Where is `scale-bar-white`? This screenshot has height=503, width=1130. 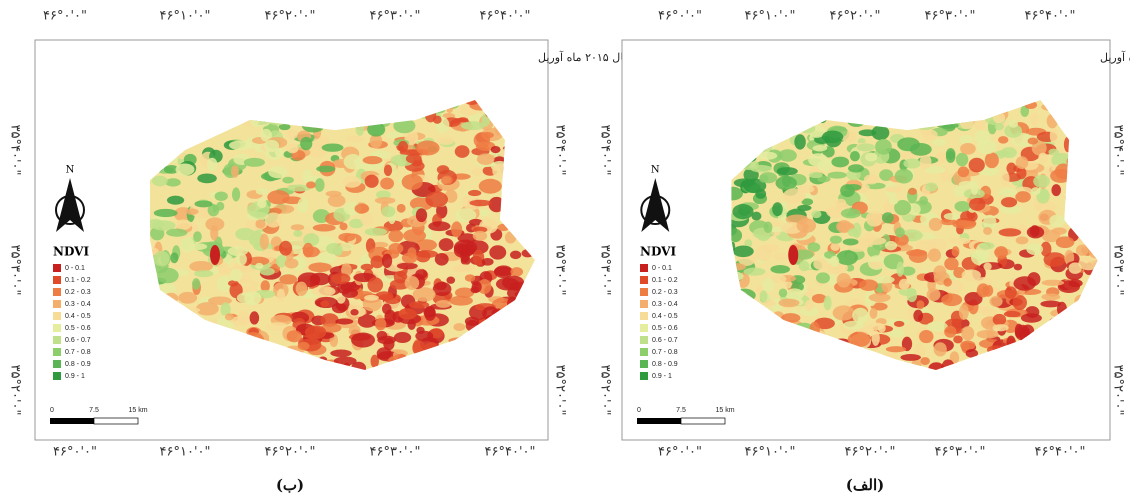 scale-bar-white is located at coordinates (703, 421).